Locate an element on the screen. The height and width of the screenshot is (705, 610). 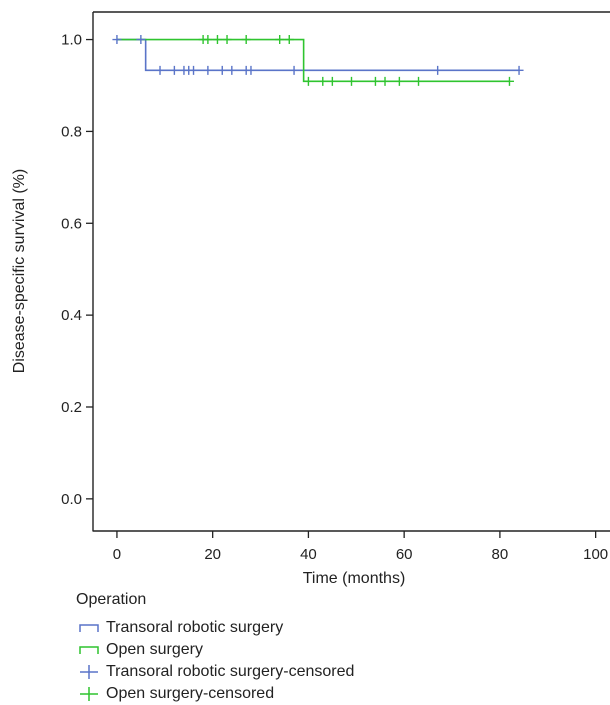
x-tick-label: 40 is located at coordinates (308, 554).